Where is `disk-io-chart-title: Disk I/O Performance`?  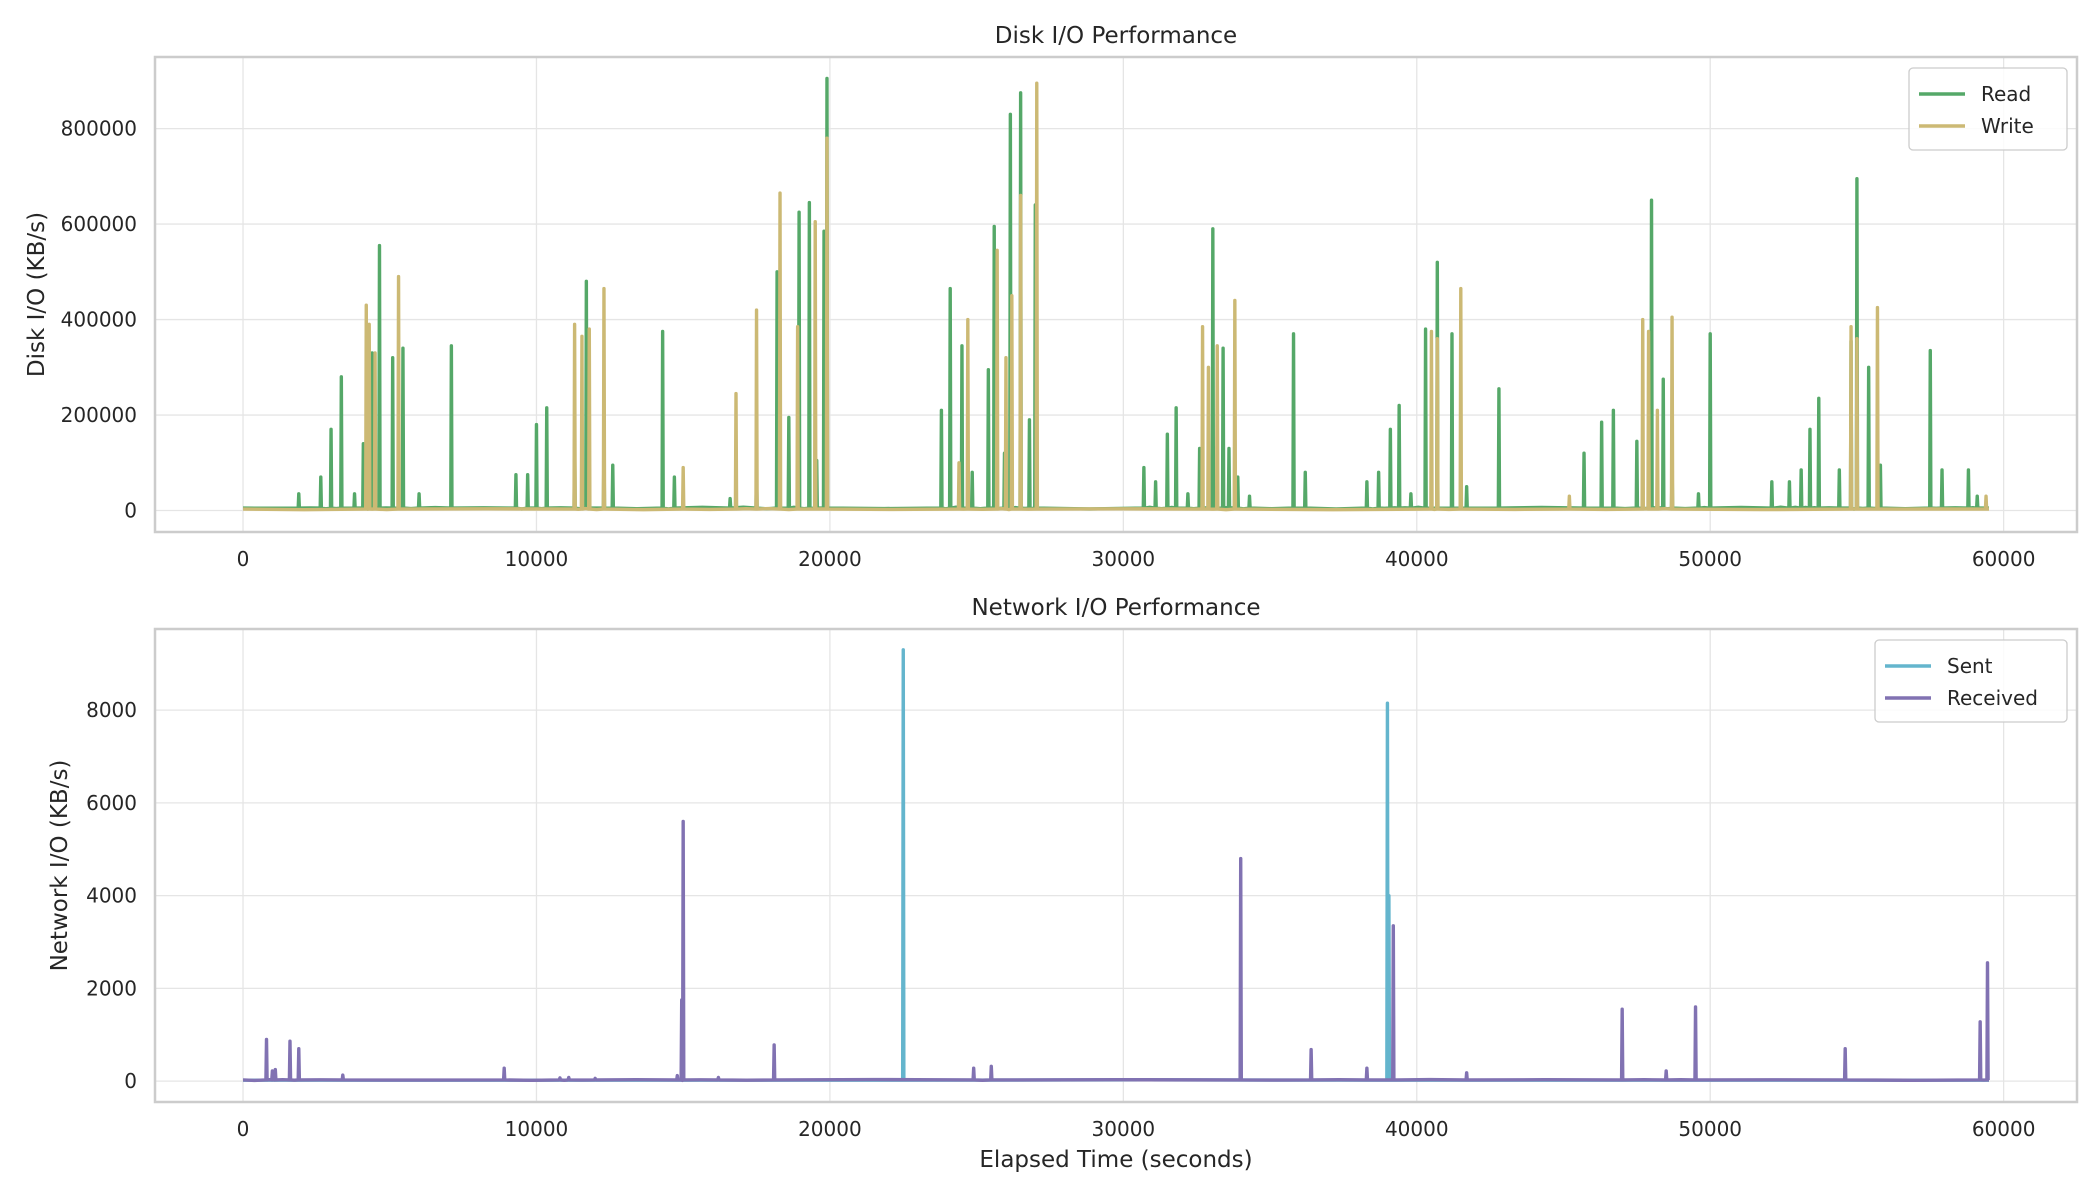
disk-io-chart-title: Disk I/O Performance is located at coordinates (1116, 36).